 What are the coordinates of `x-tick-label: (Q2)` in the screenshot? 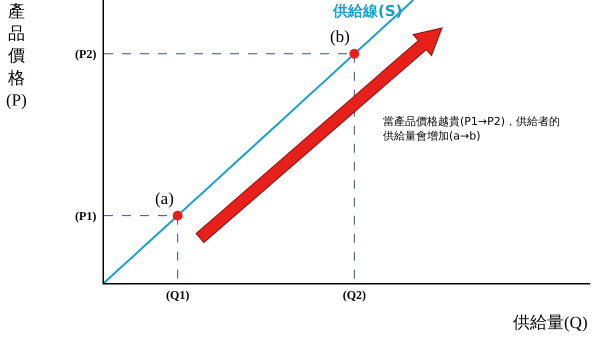 It's located at (354, 295).